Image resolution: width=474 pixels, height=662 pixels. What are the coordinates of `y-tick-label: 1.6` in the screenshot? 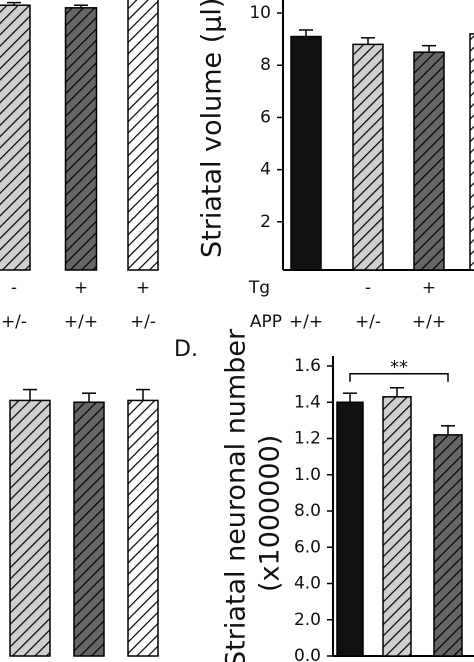 It's located at (307, 366).